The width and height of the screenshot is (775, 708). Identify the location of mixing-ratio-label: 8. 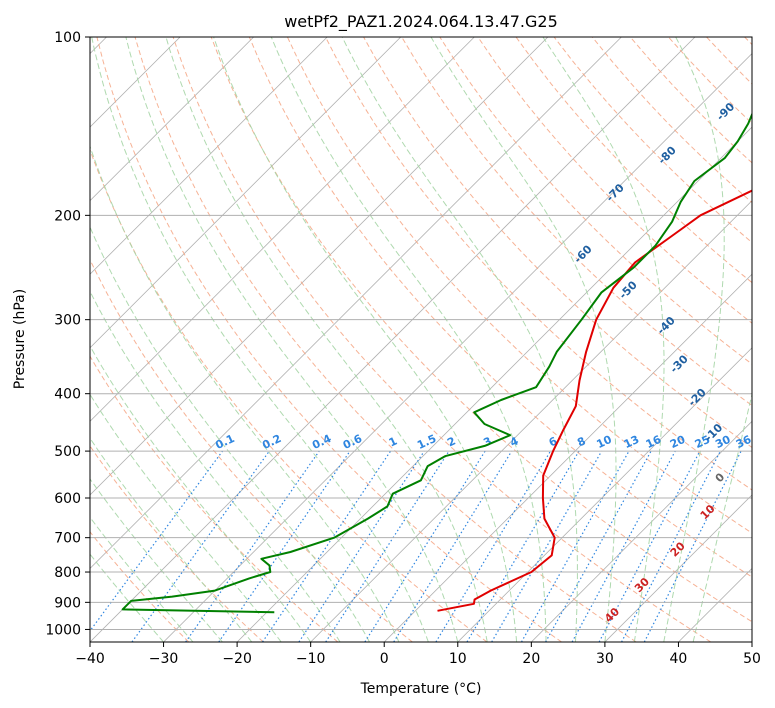
(581, 441).